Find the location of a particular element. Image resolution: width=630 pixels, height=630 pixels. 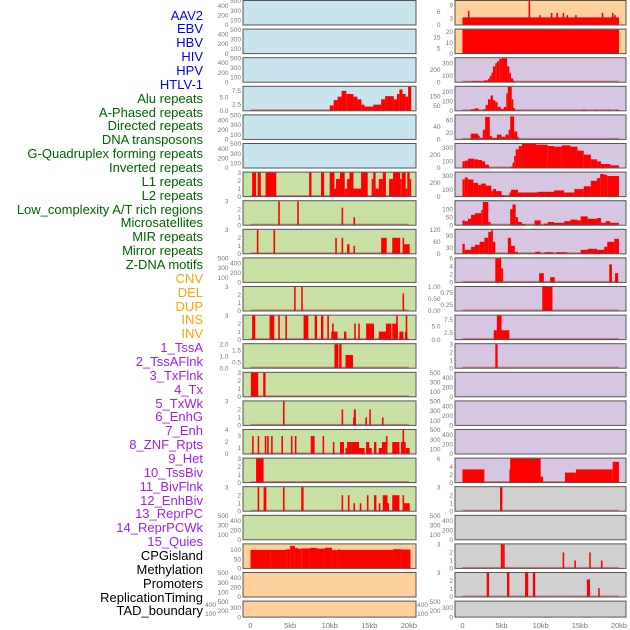

y-tick-label: 2.5 is located at coordinates (448, 333).